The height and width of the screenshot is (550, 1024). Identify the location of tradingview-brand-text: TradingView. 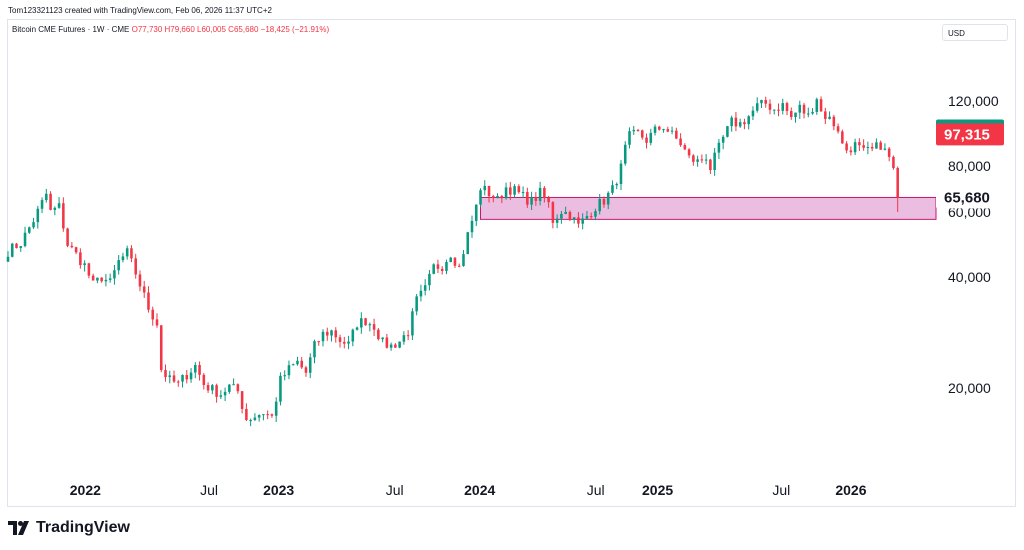
(83, 527).